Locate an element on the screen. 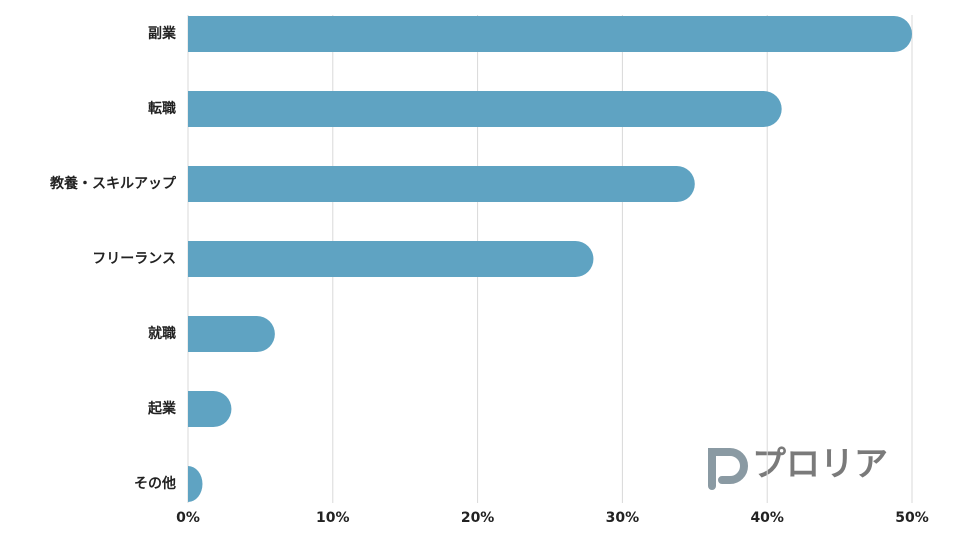  logo: プロリア is located at coordinates (798, 467).